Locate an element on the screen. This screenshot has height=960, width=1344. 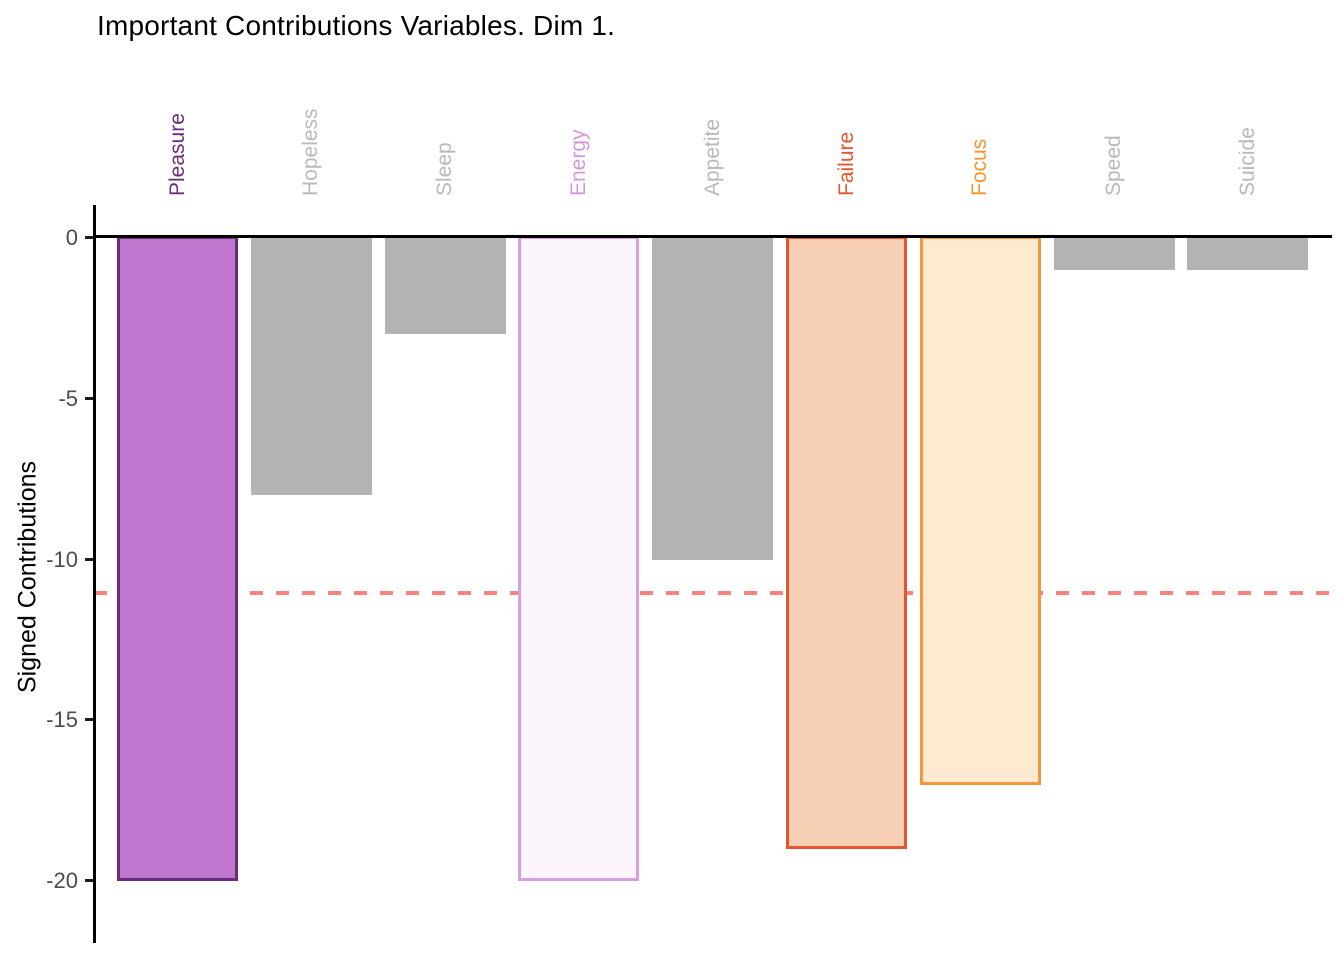
column-label-focus: Focus is located at coordinates (980, 167).